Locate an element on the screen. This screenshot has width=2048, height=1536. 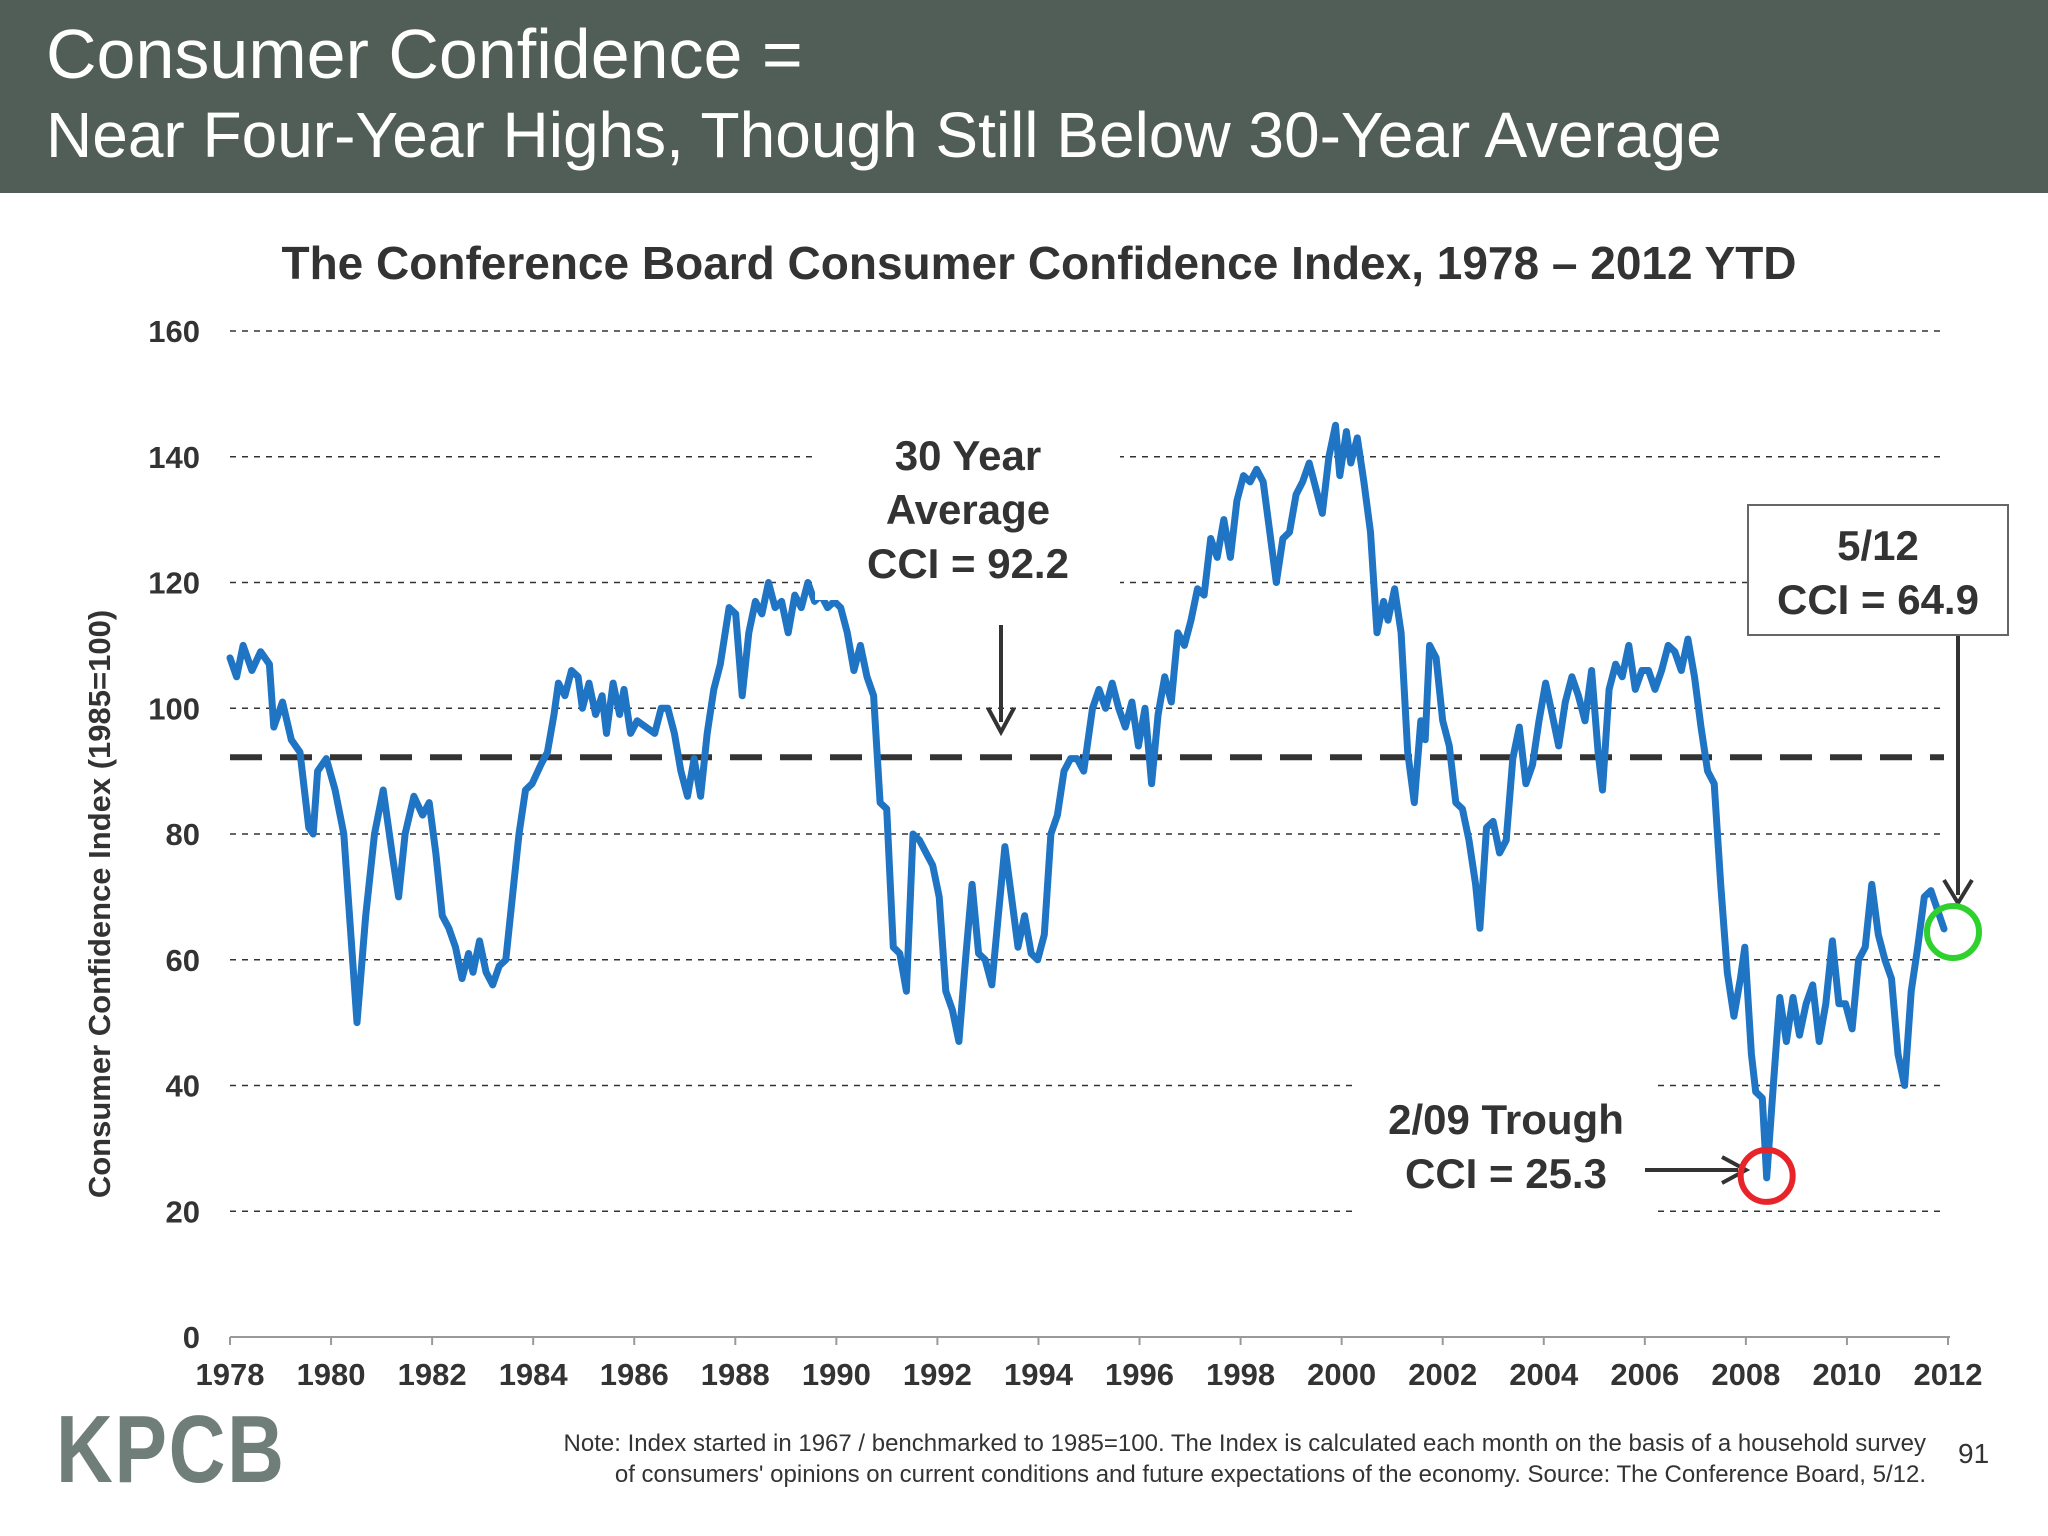
x-tick-label: 1982 is located at coordinates (432, 1374).